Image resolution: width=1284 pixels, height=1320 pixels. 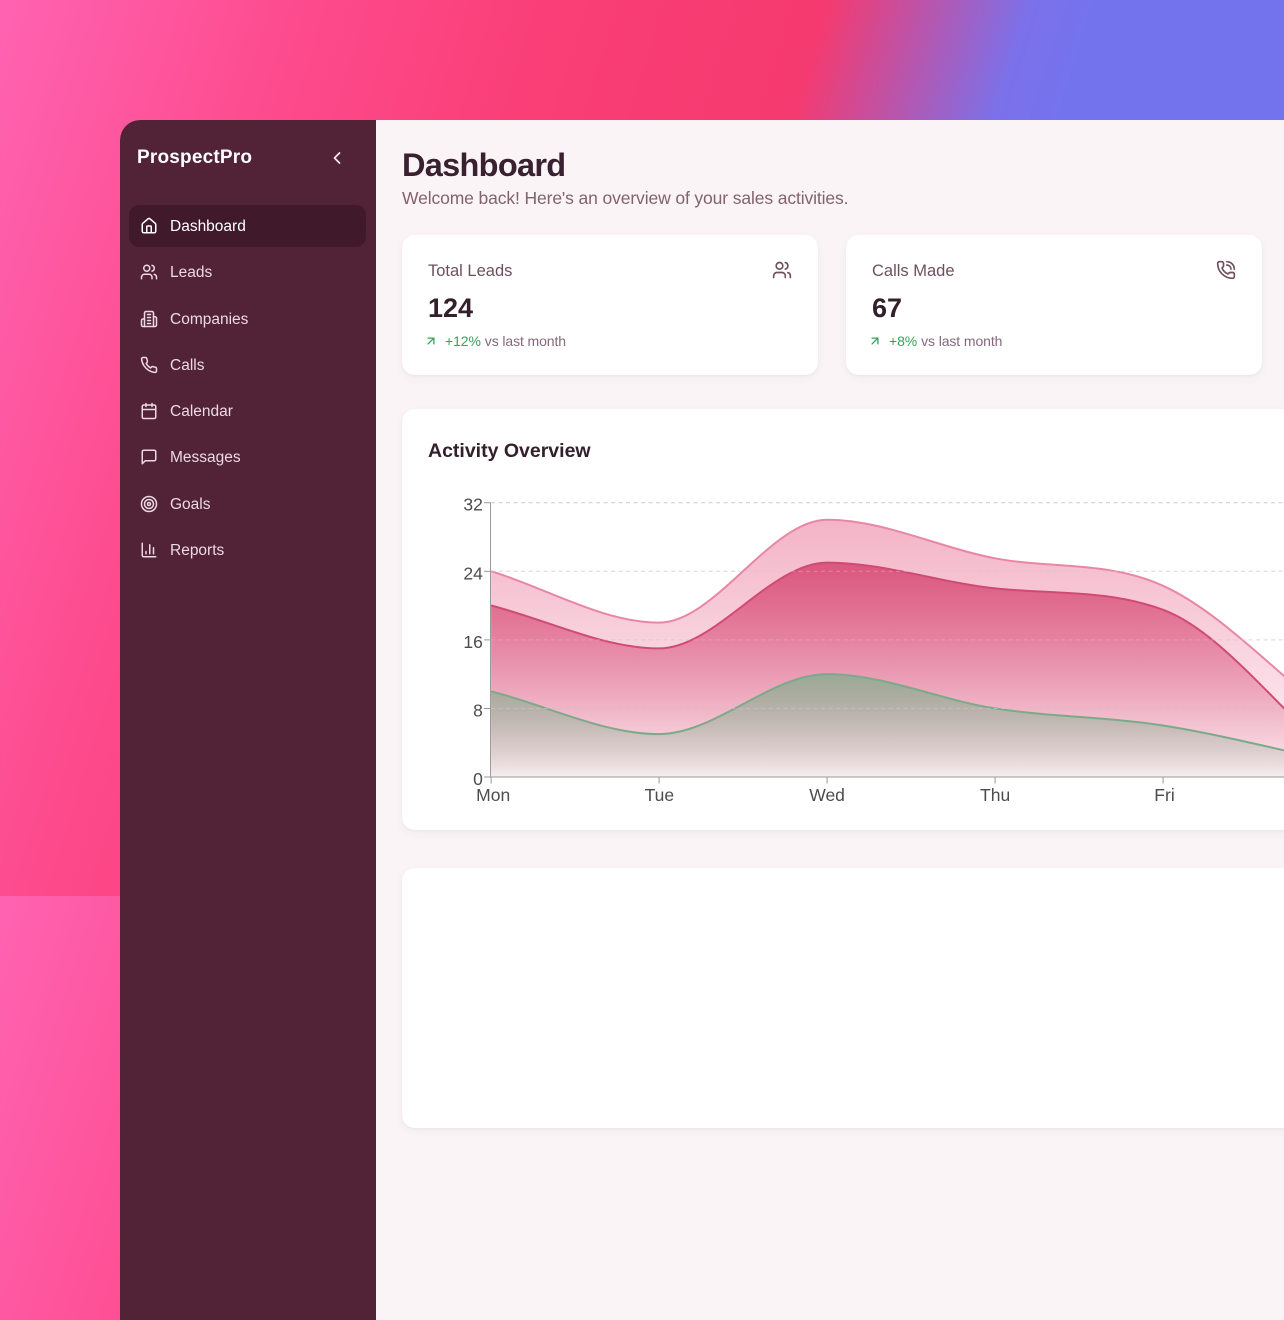 I want to click on svg-text: 32, so click(x=472, y=505).